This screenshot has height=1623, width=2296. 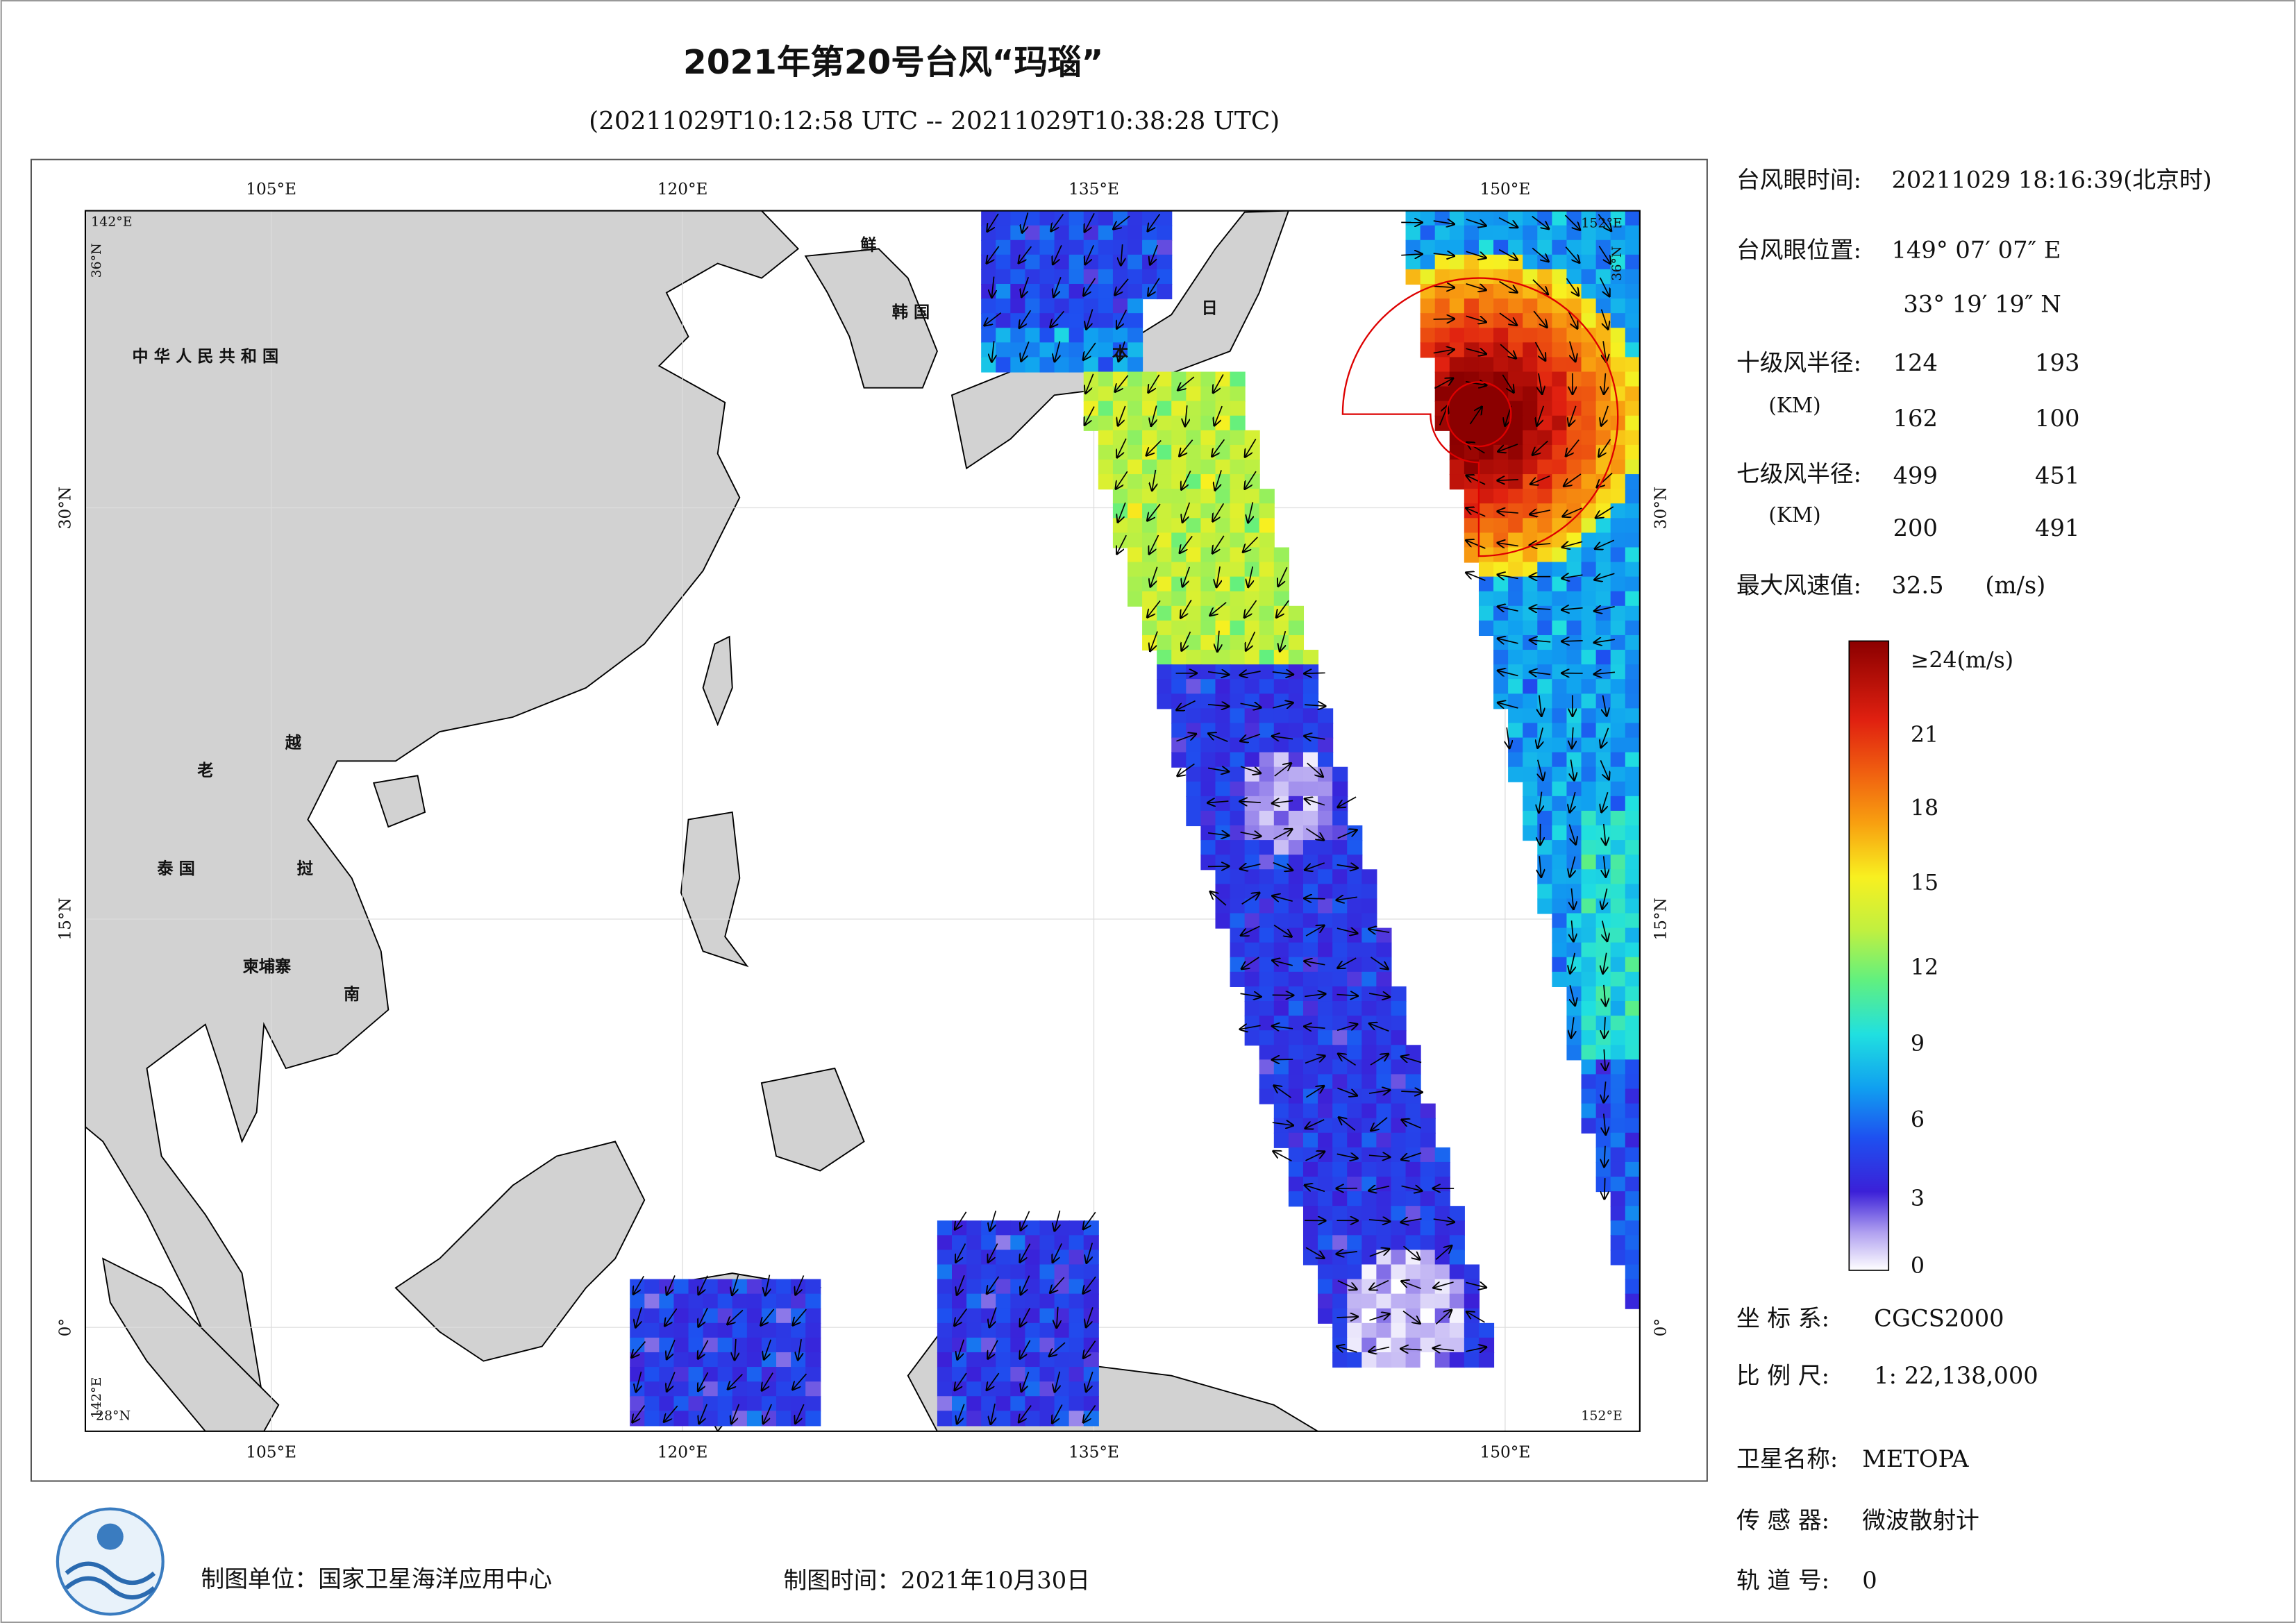 I want to click on info-label: 七级风半径:, so click(x=1798, y=473).